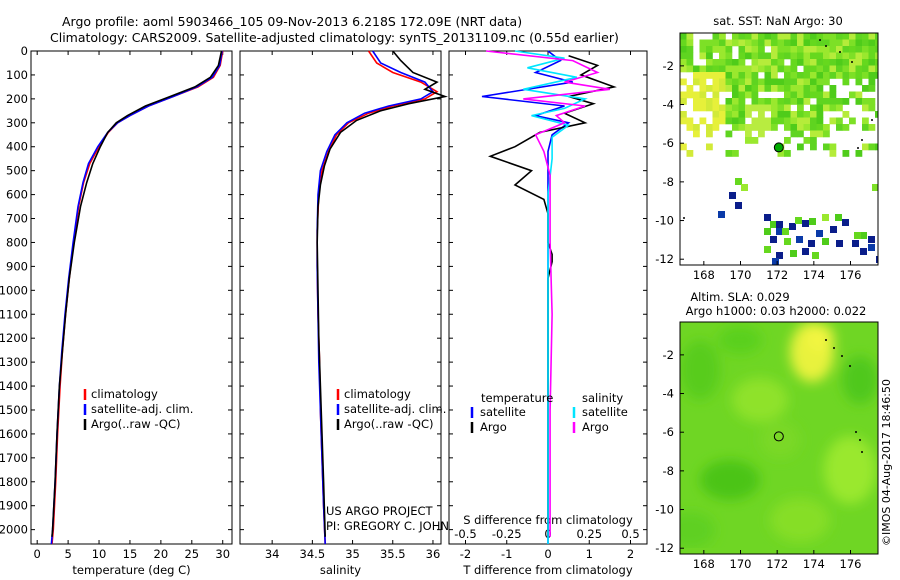 The height and width of the screenshot is (580, 900). Describe the element at coordinates (395, 409) in the screenshot. I see `legend-entry: satellite-adj. clim.` at that location.